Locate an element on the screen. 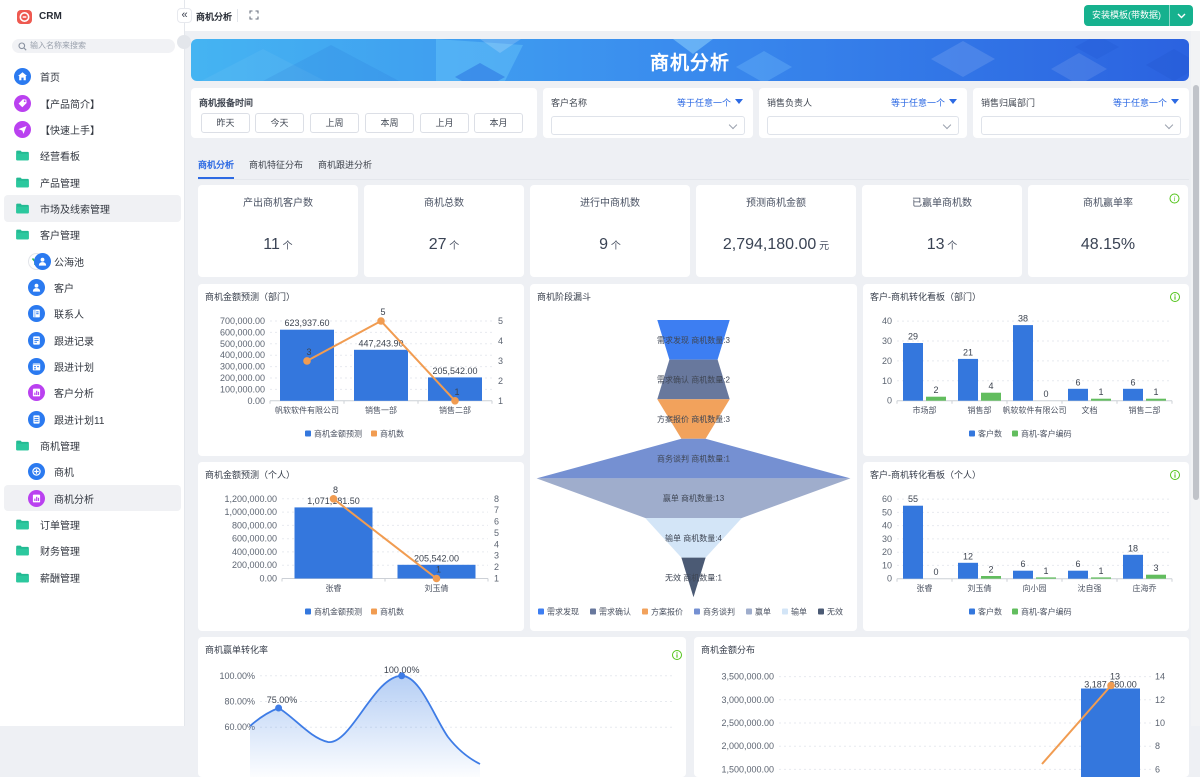 The height and width of the screenshot is (777, 1200). svg-text: 2,000,000.00 is located at coordinates (747, 746).